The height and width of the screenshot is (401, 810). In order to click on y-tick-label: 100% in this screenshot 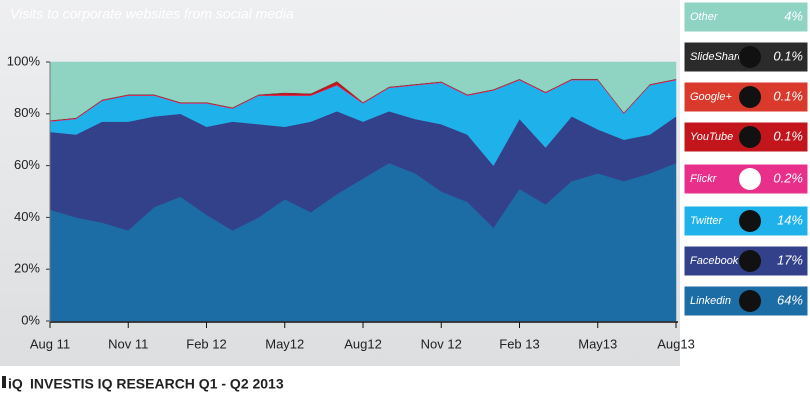, I will do `click(24, 60)`.